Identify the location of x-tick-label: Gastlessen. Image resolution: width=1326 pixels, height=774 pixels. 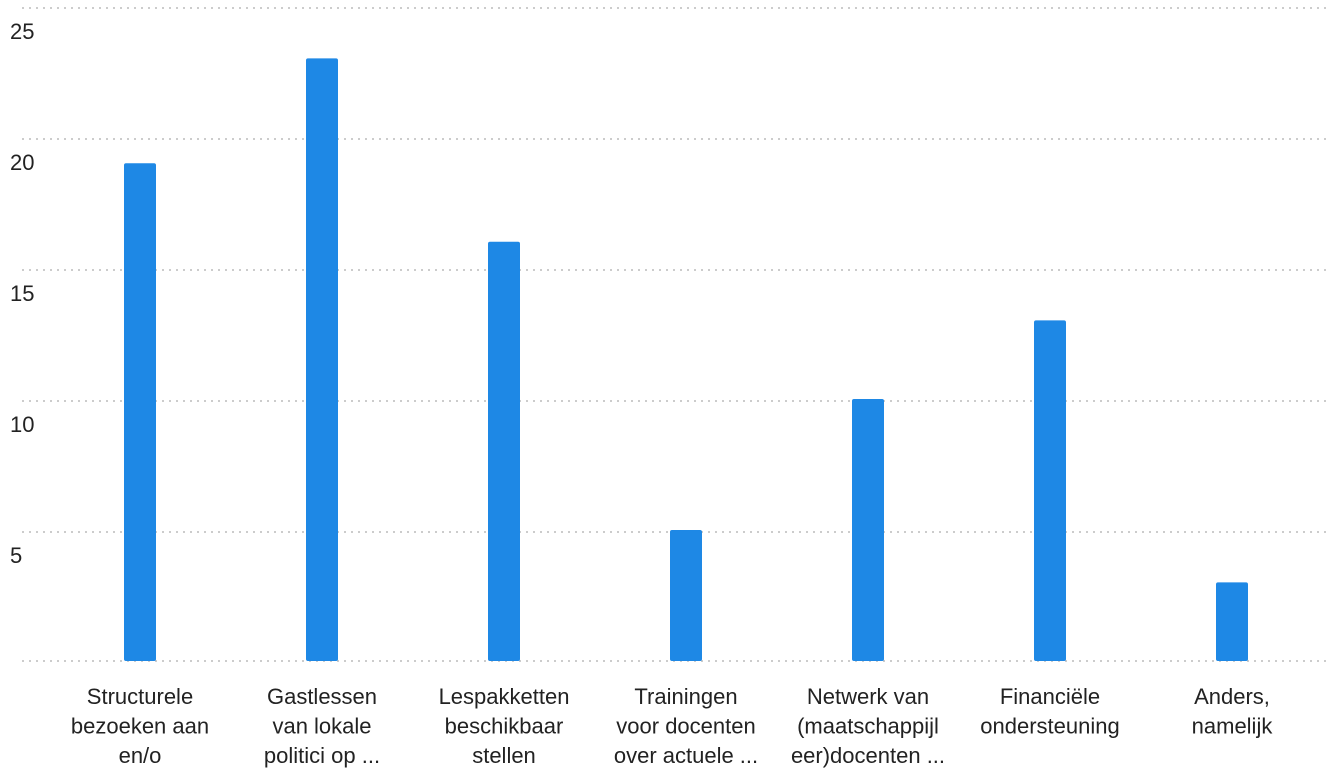
(322, 696).